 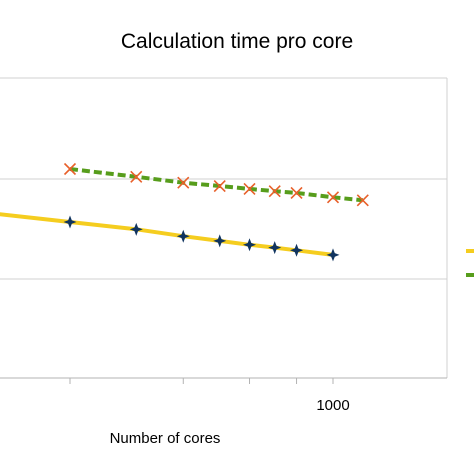 What do you see at coordinates (237, 41) in the screenshot?
I see `chart-title: Calculation time pro core` at bounding box center [237, 41].